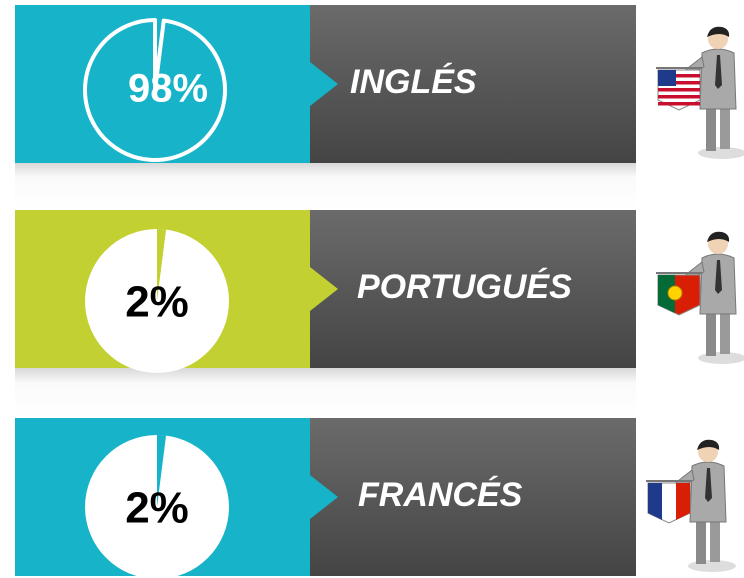  Describe the element at coordinates (683, 501) in the screenshot. I see `flag-red` at that location.